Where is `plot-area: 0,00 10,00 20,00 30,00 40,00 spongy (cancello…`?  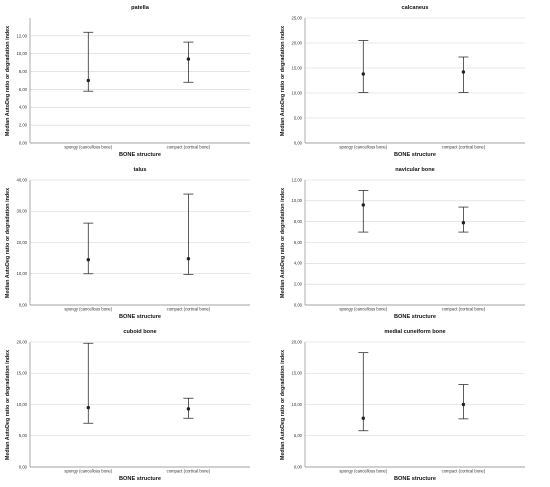
plot-area: 0,00 10,00 20,00 30,00 40,00 spongy (cancello… is located at coordinates (133, 244).